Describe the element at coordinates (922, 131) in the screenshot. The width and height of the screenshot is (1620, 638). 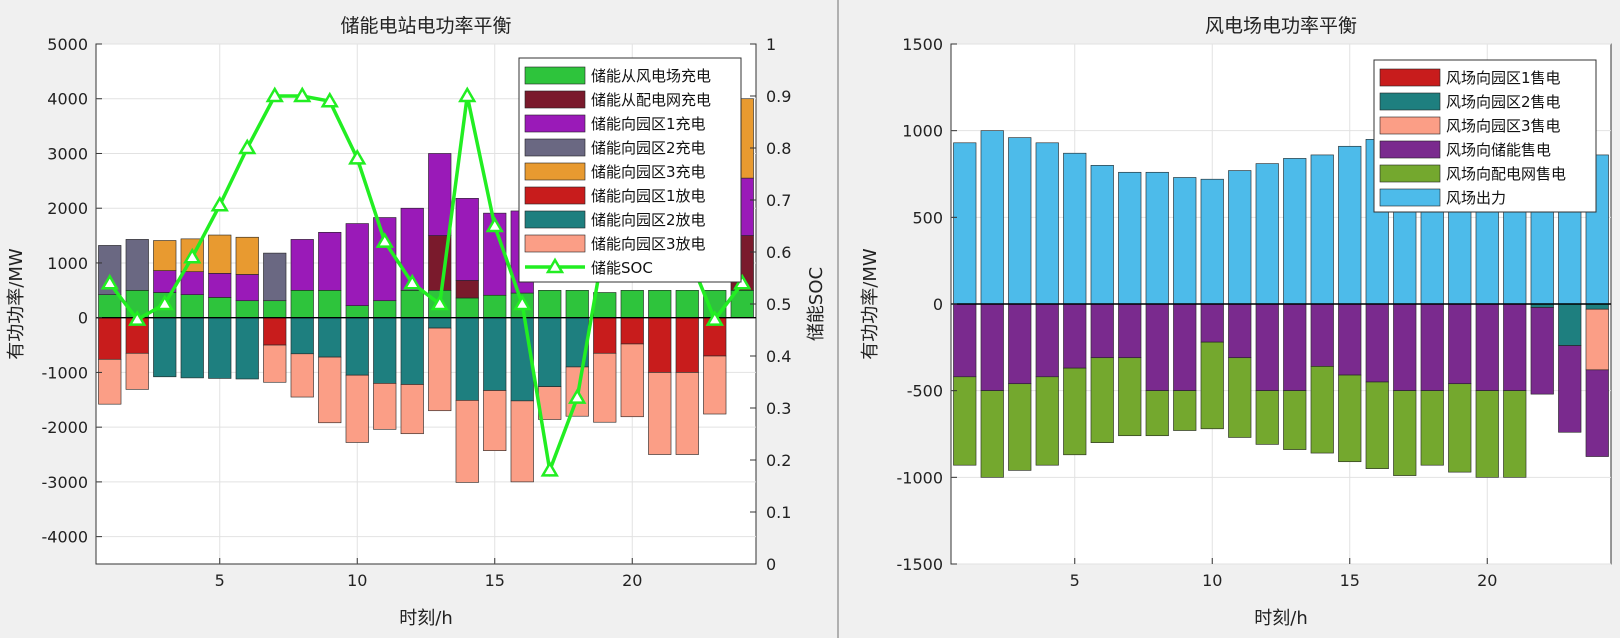
I see `y-tick-label: 1000` at that location.